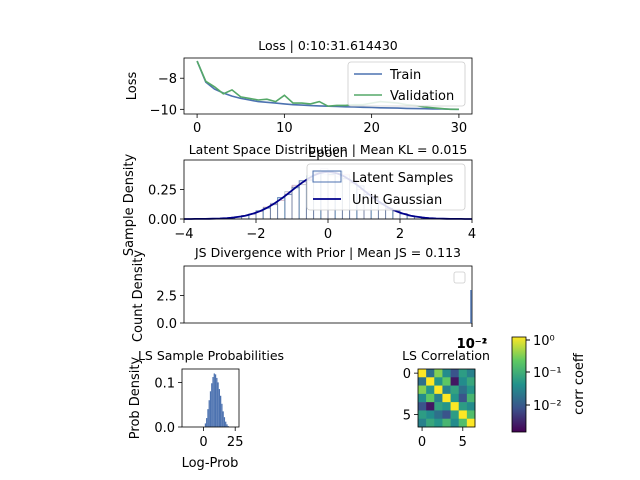  I want to click on loss-xlabel: Epoch, so click(328, 153).